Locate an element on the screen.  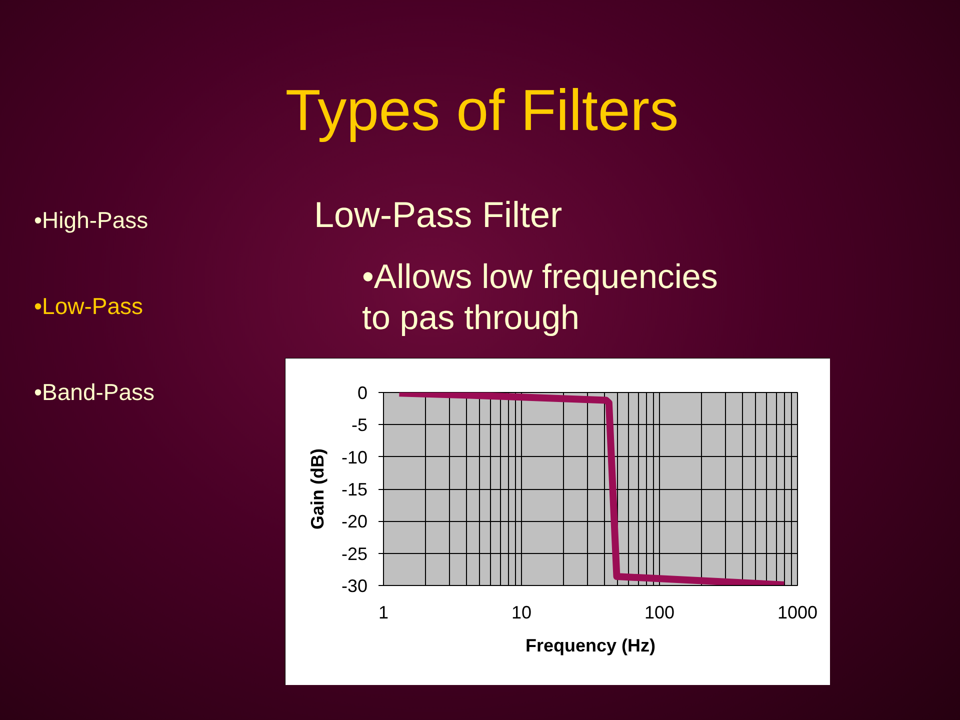
y-tick-label: -30 is located at coordinates (354, 586).